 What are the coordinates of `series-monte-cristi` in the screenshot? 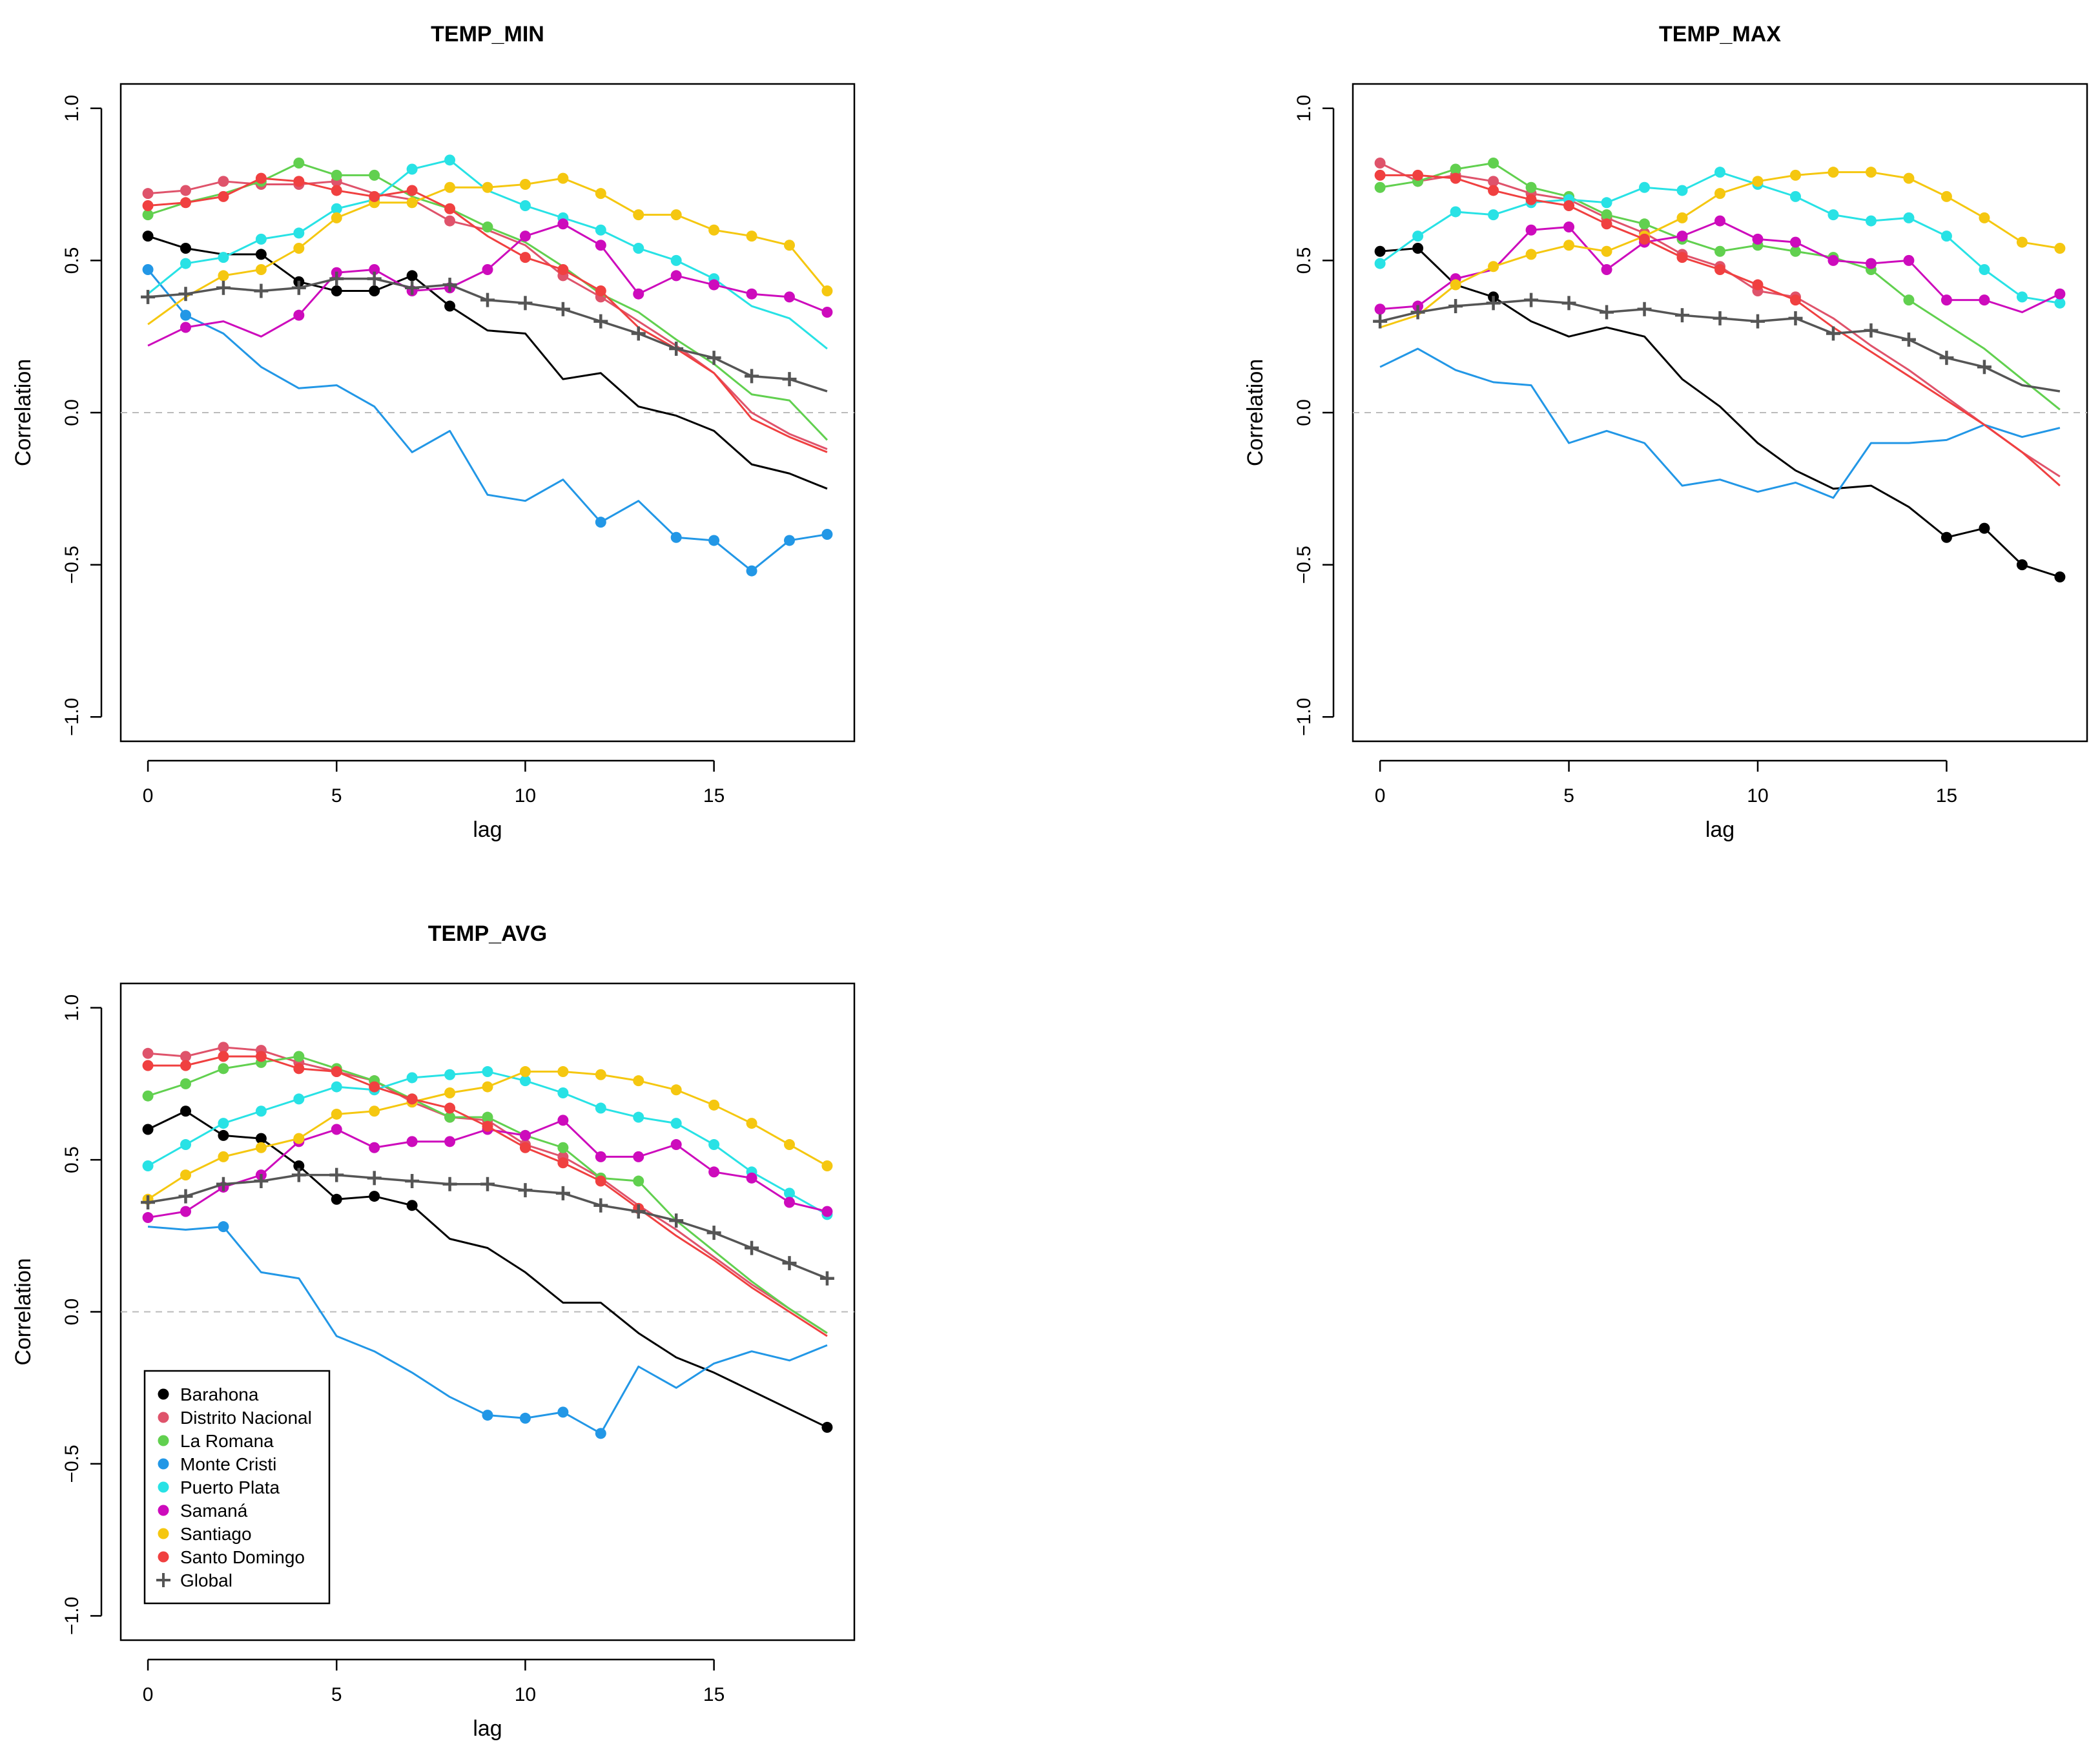 It's located at (487, 420).